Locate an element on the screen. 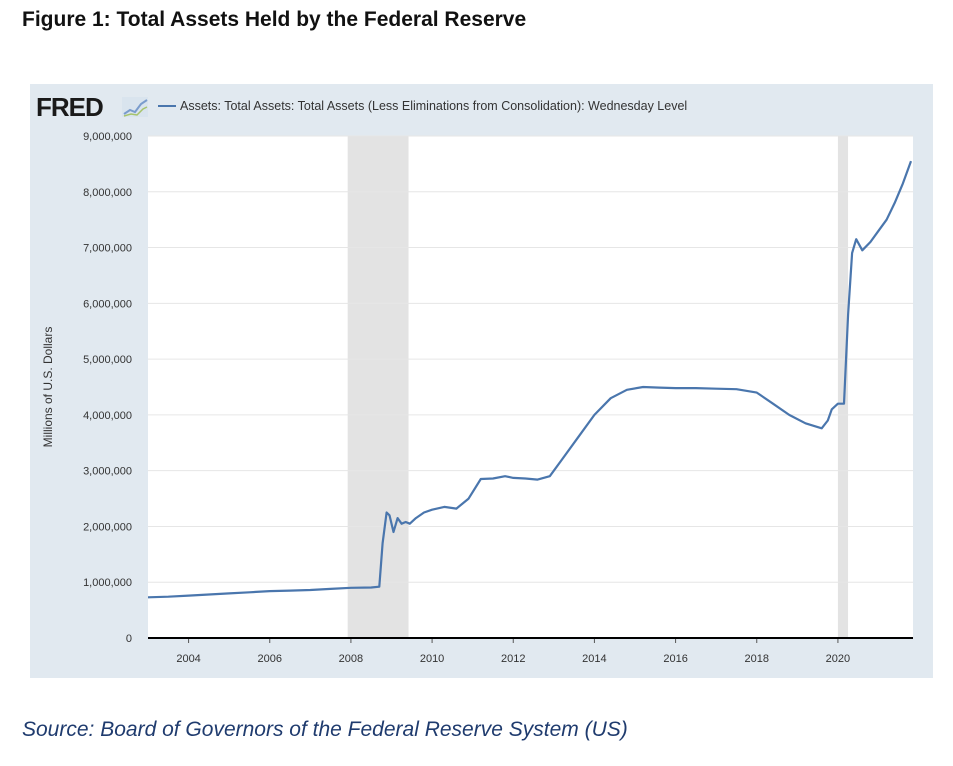 This screenshot has height=766, width=953. y-tick-label: 7,000,000 is located at coordinates (107, 249).